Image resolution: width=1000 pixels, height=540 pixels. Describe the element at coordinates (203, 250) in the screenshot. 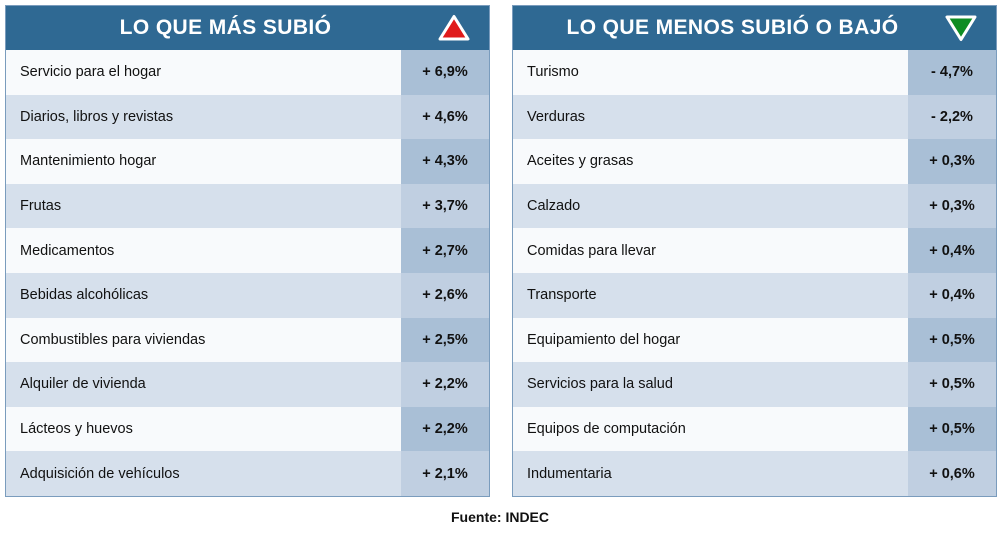

I see `row-label: Medicamentos` at that location.